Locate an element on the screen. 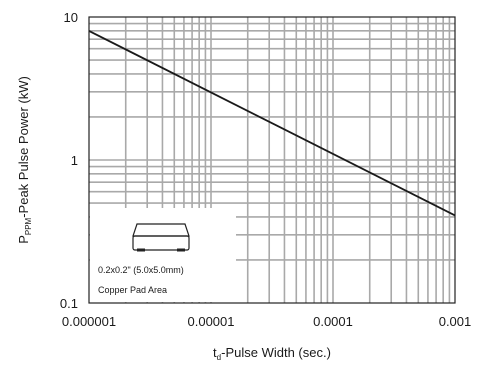 The width and height of the screenshot is (483, 365). y-tick-labels: 10 1 0.1 is located at coordinates (69, 160).